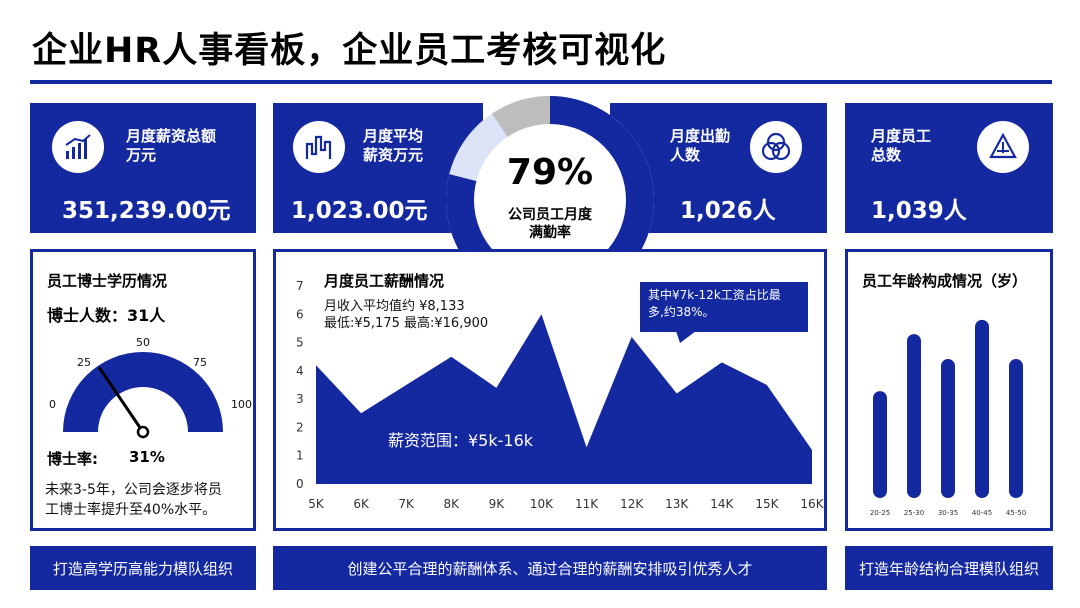 The height and width of the screenshot is (608, 1080). Describe the element at coordinates (361, 504) in the screenshot. I see `salary-xtick: 6K` at that location.